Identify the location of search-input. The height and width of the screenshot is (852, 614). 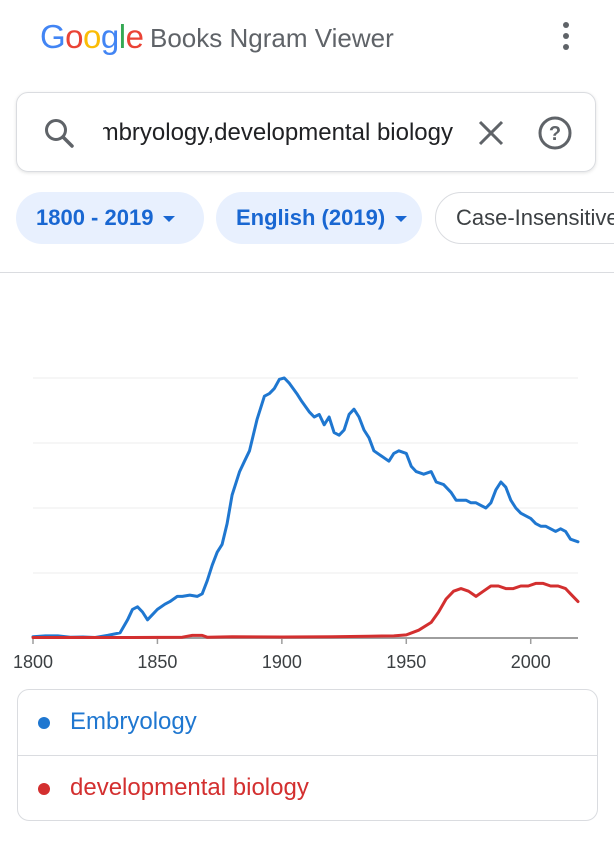
(278, 133).